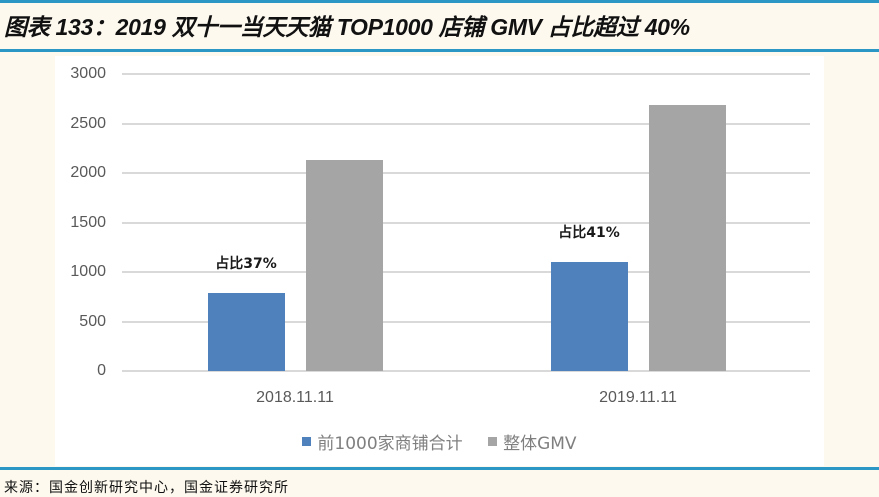  I want to click on share-annotation: 占比41%, so click(589, 233).